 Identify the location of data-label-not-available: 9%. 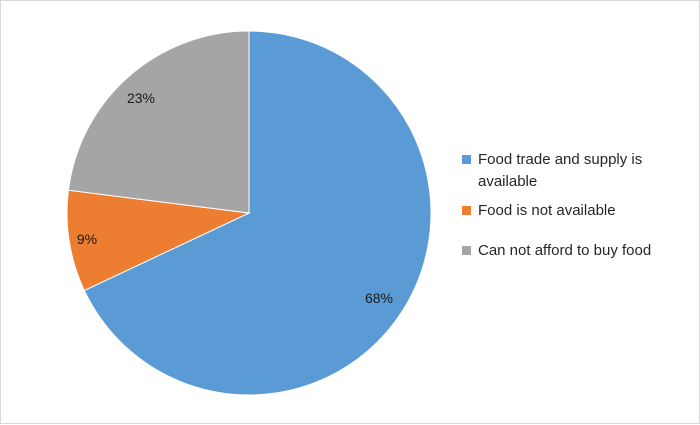
(87, 239).